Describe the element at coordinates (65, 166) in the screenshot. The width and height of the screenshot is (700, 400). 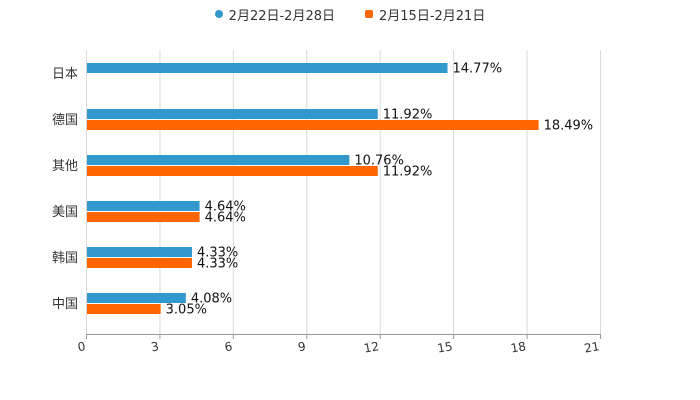
I see `category-label-2: 其他` at that location.